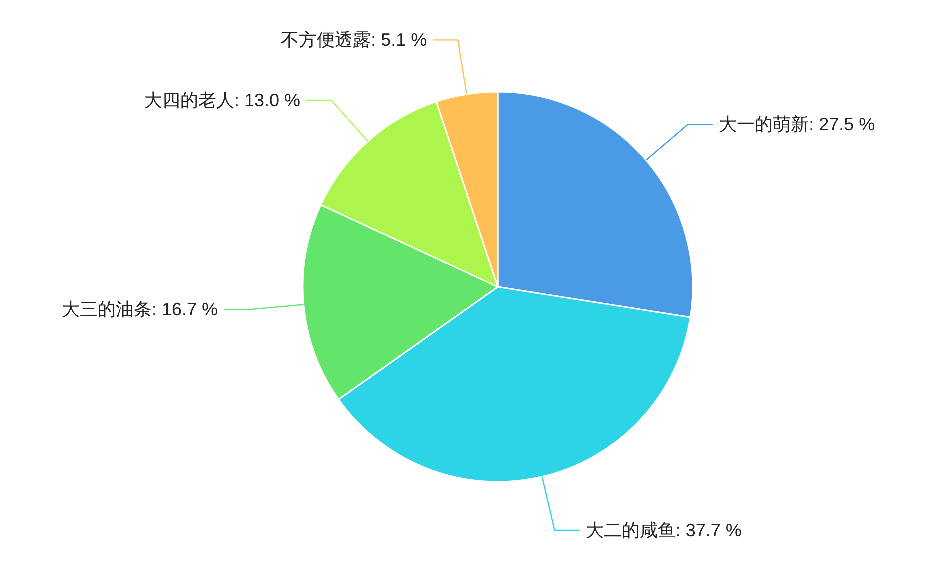  What do you see at coordinates (222, 100) in the screenshot?
I see `slice-label: 大四的老人: 13.0 %` at bounding box center [222, 100].